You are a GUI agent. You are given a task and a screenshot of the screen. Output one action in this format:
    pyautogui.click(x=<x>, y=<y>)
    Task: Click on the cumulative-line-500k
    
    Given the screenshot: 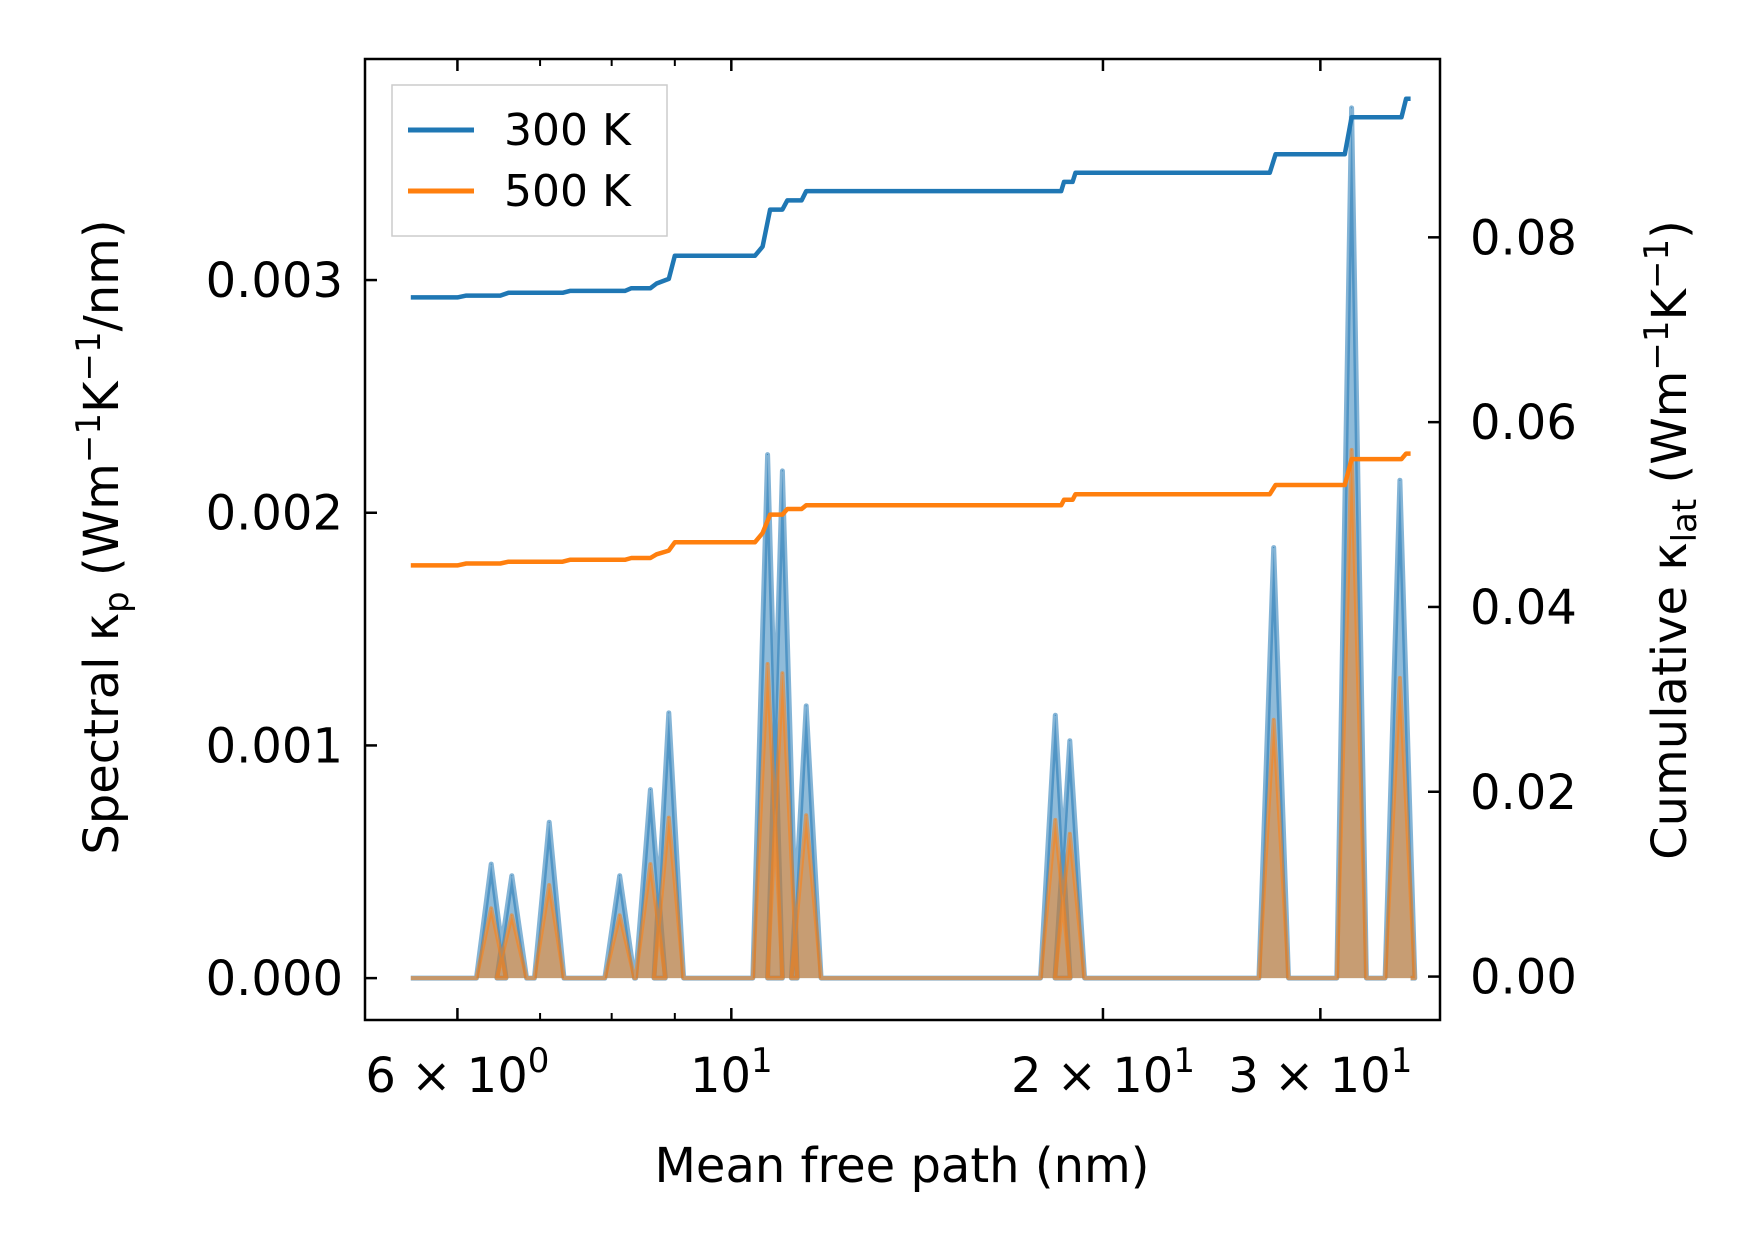 What is the action you would take?
    pyautogui.click(x=910, y=509)
    